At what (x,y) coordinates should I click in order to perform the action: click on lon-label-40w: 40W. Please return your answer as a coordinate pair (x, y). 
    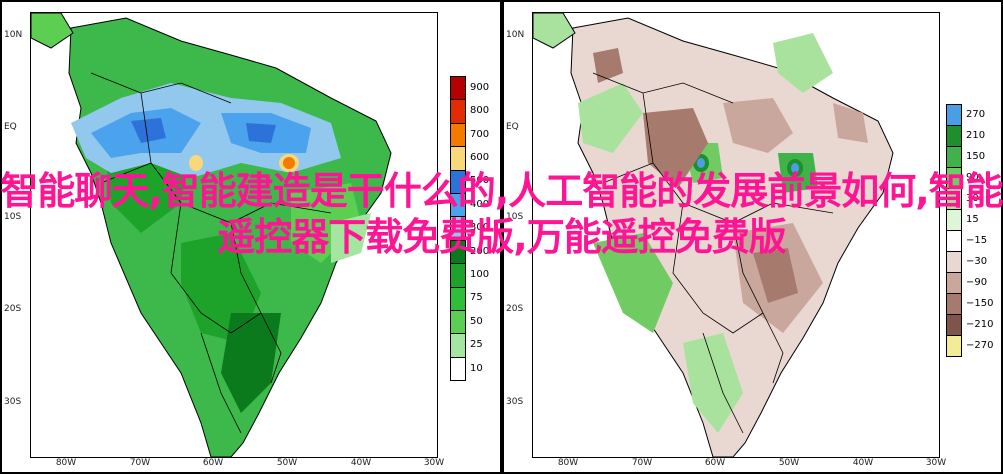
    Looking at the image, I should click on (361, 463).